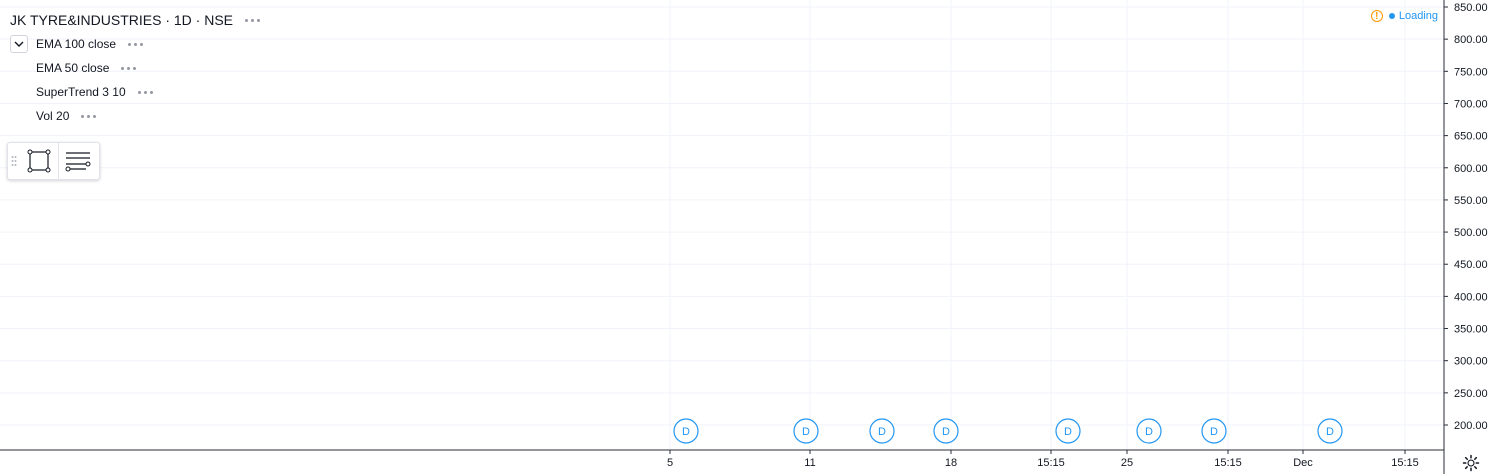 The image size is (1494, 474). What do you see at coordinates (1471, 233) in the screenshot?
I see `price-tick-label: 500.00` at bounding box center [1471, 233].